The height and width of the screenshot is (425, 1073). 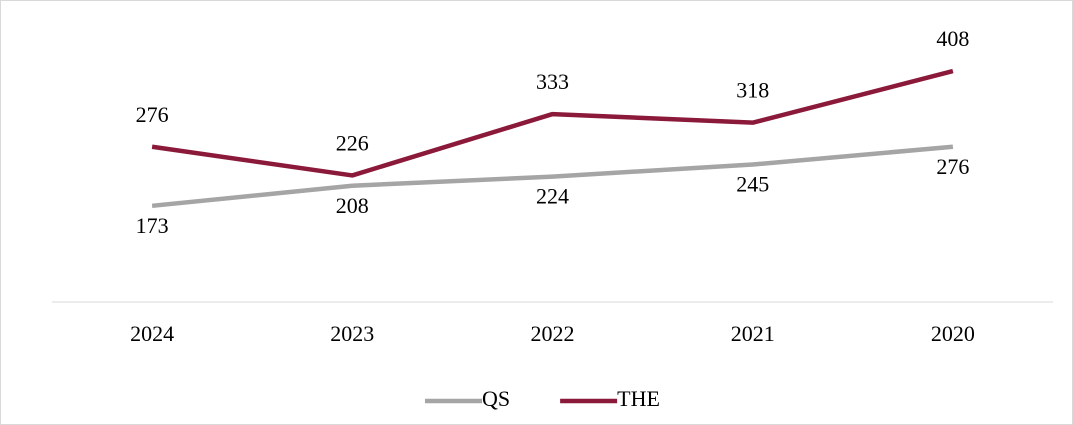 What do you see at coordinates (152, 333) in the screenshot?
I see `x-tick-label: 2024` at bounding box center [152, 333].